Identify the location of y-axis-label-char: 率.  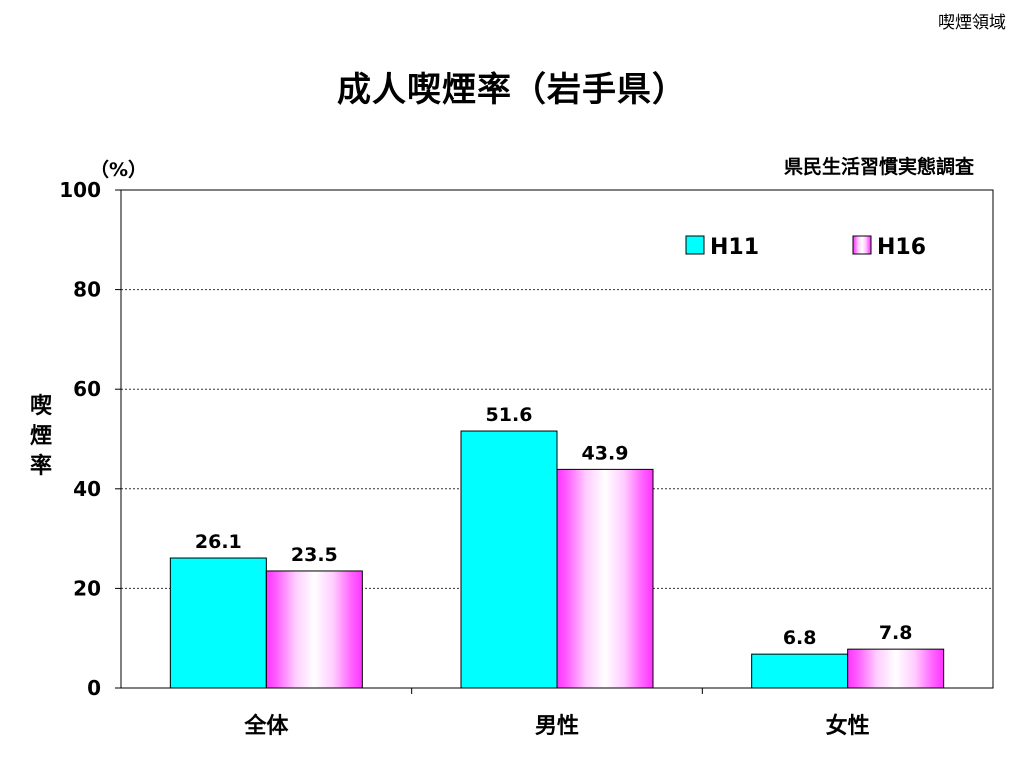
(40, 466).